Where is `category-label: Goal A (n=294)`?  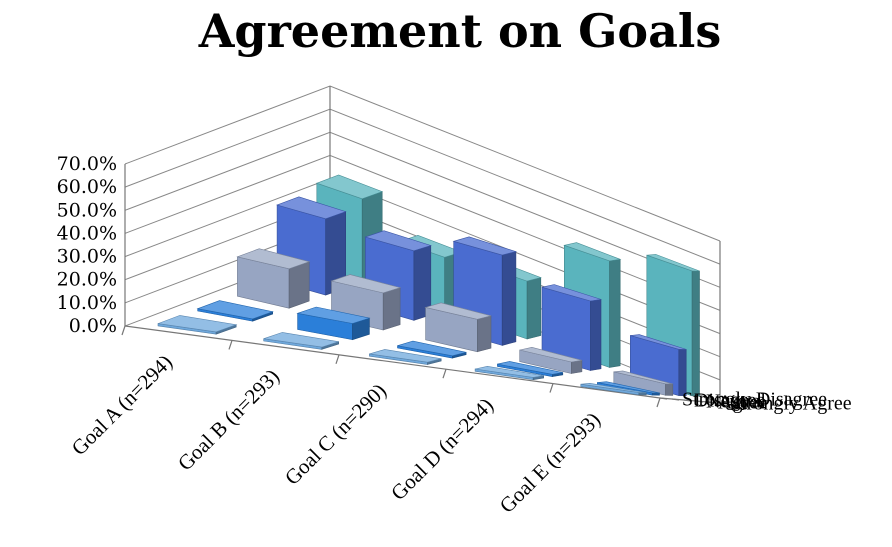
category-label: Goal A (n=294) is located at coordinates (122, 405).